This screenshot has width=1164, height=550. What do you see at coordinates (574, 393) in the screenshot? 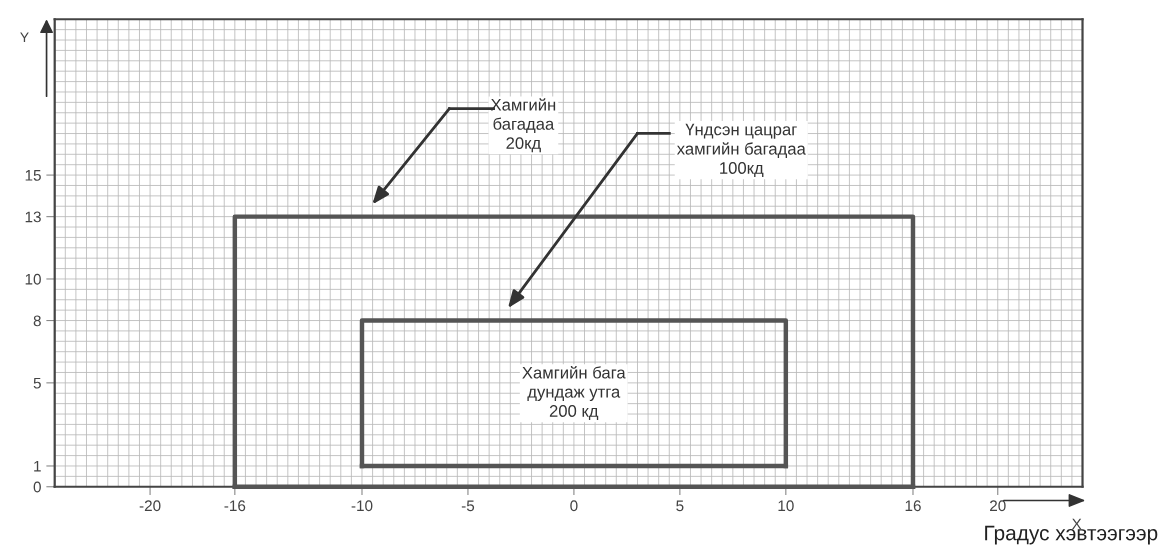
I see `annotation: Хамгийн бага дундаж утга 200 кд` at bounding box center [574, 393].